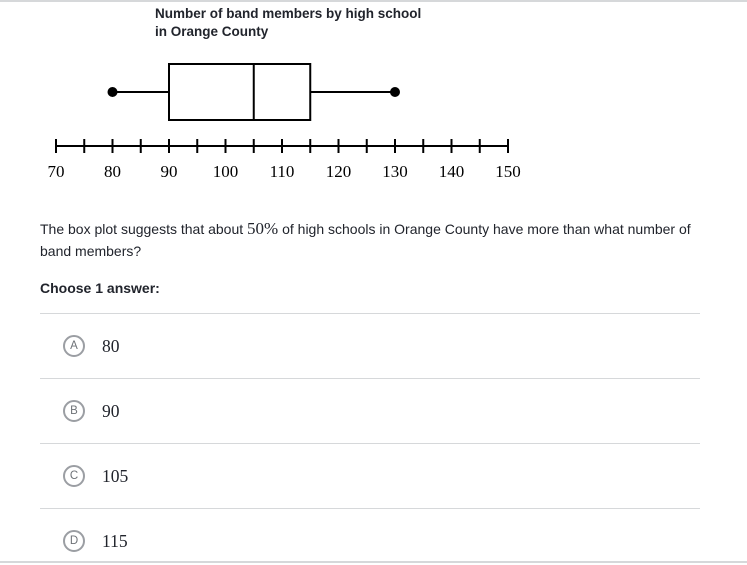 The height and width of the screenshot is (565, 747). I want to click on chart-title-line1: Number of band members by high school, so click(288, 13).